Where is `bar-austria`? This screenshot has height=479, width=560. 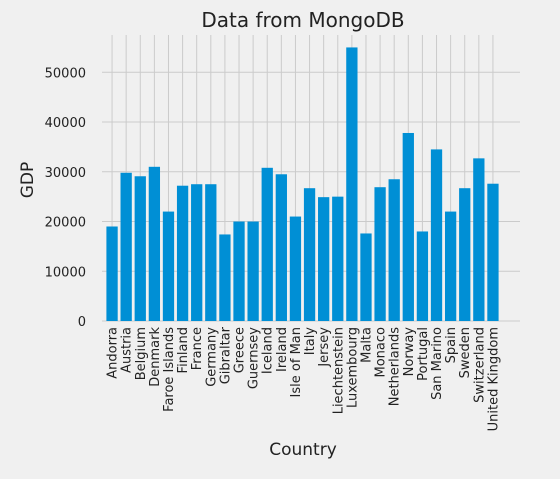 bar-austria is located at coordinates (126, 246).